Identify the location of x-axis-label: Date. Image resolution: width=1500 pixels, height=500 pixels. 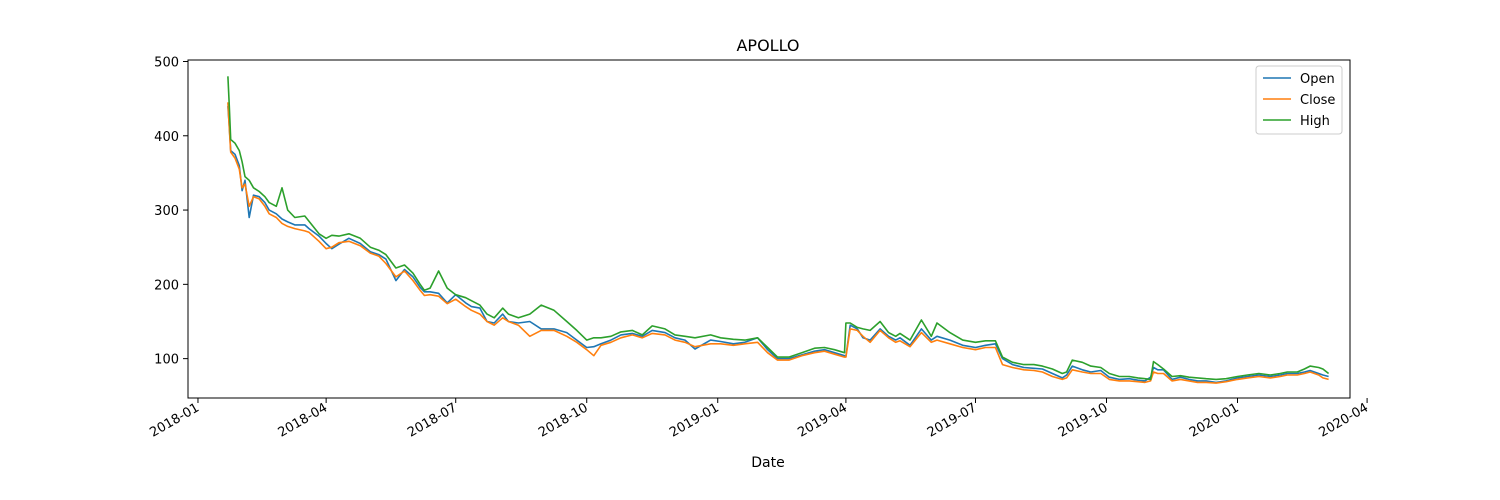
(767, 463).